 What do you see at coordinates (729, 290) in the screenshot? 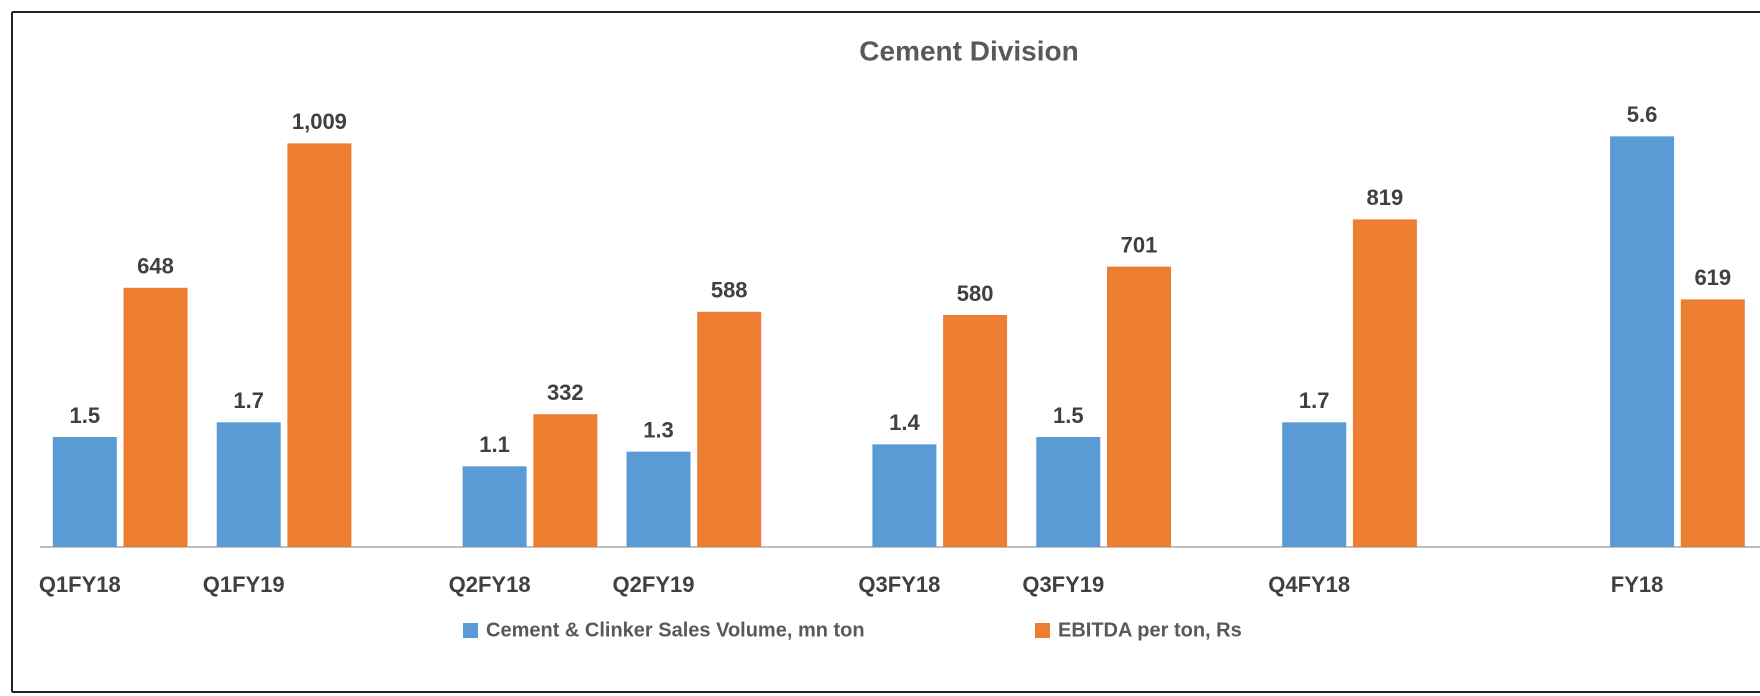
I see `data-label: 588` at bounding box center [729, 290].